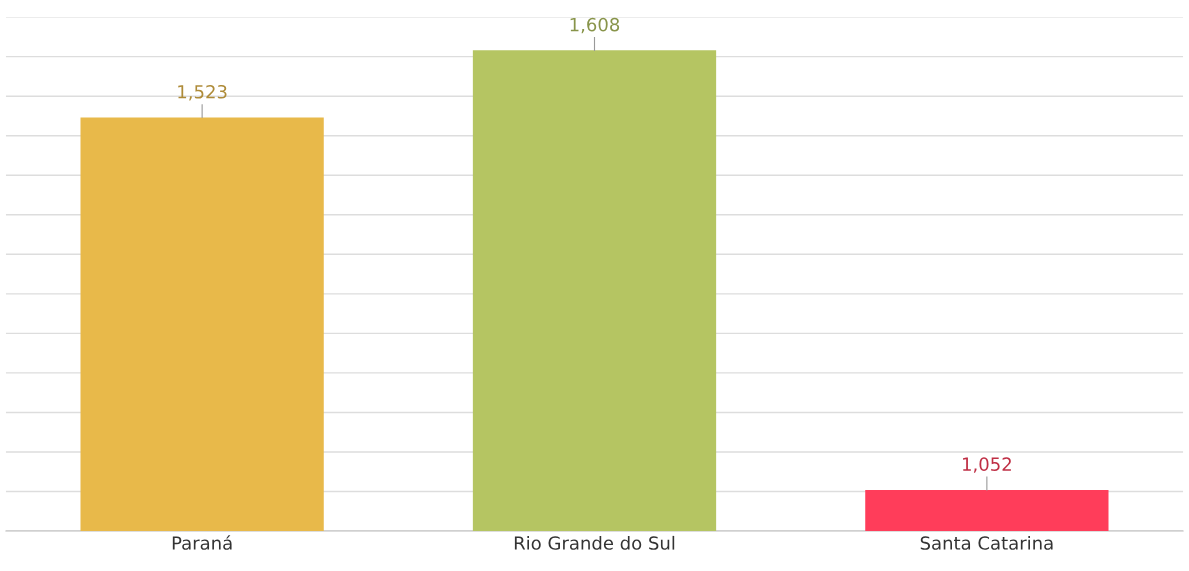  I want to click on data-label: 1,608, so click(595, 25).